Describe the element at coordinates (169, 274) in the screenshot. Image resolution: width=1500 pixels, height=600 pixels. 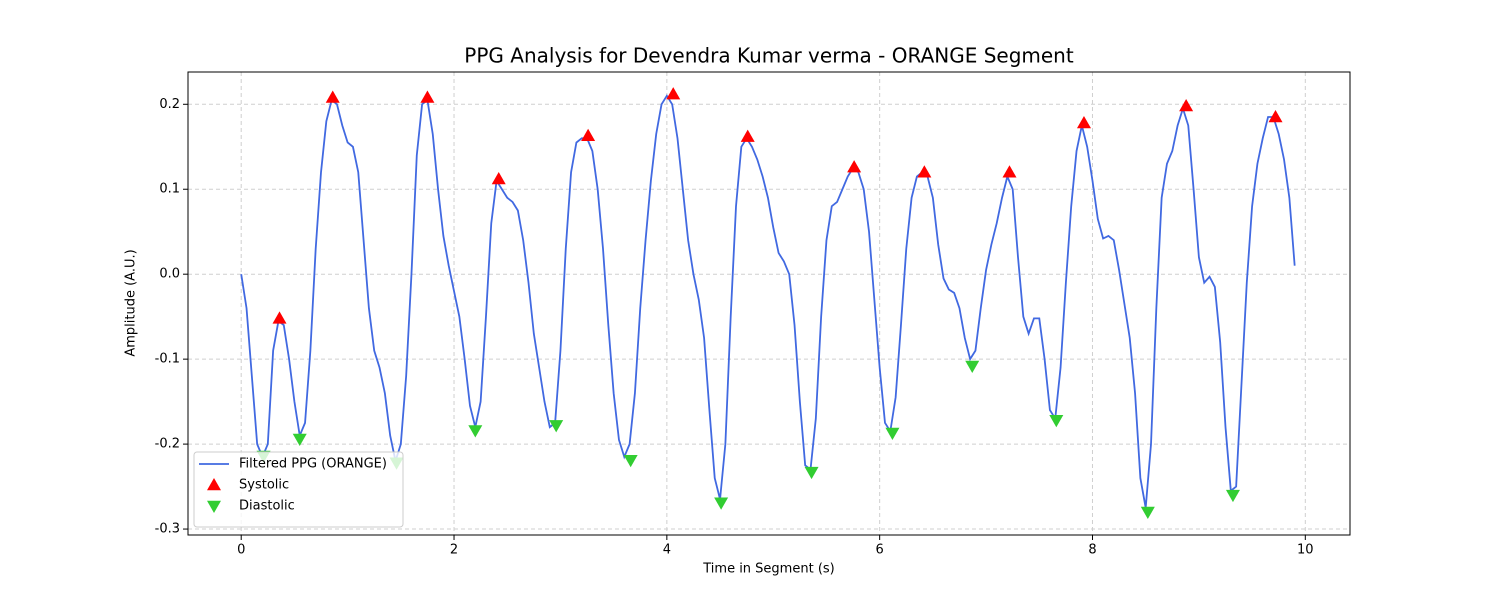
I see `y-tick-label: 0.0` at that location.